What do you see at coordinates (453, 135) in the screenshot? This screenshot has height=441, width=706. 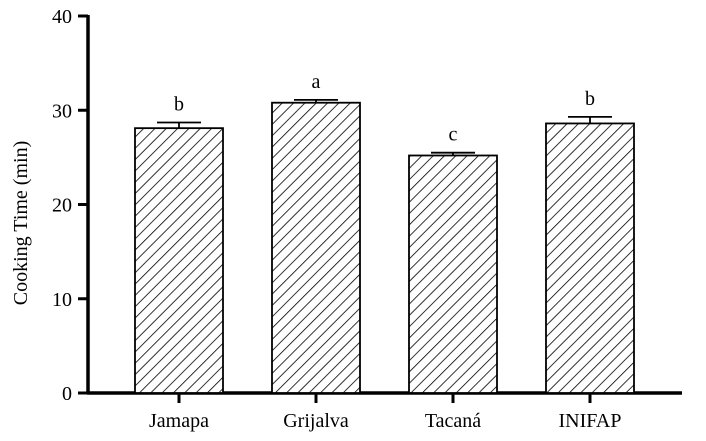 I see `significance-label: c` at bounding box center [453, 135].